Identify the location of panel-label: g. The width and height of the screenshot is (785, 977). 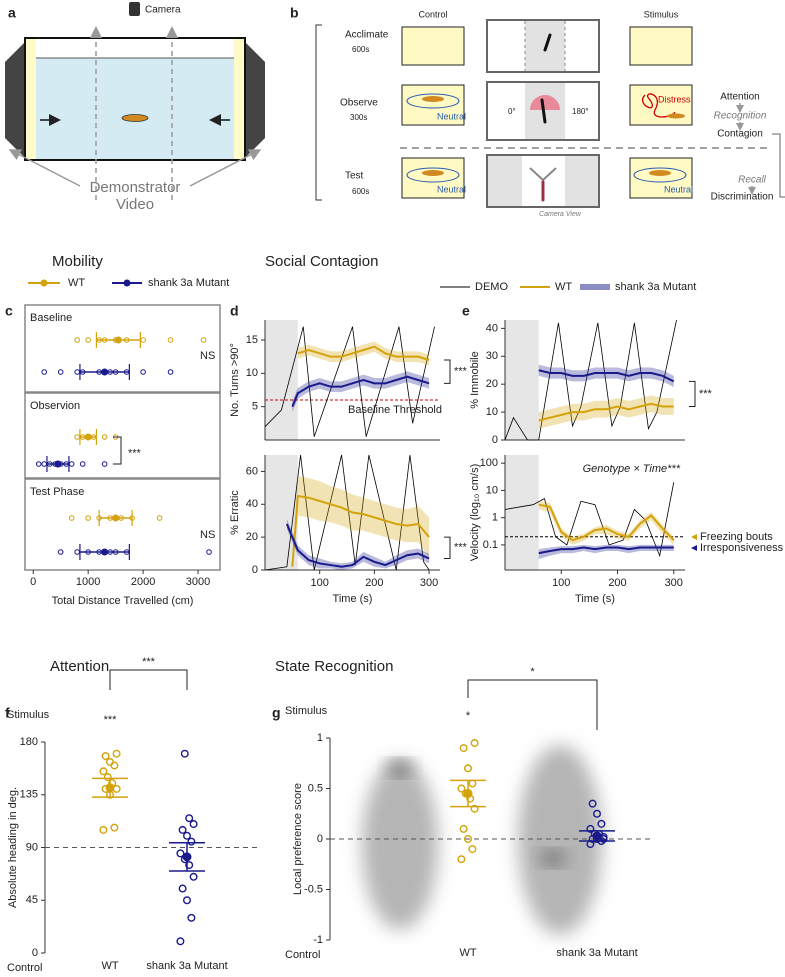
(276, 713).